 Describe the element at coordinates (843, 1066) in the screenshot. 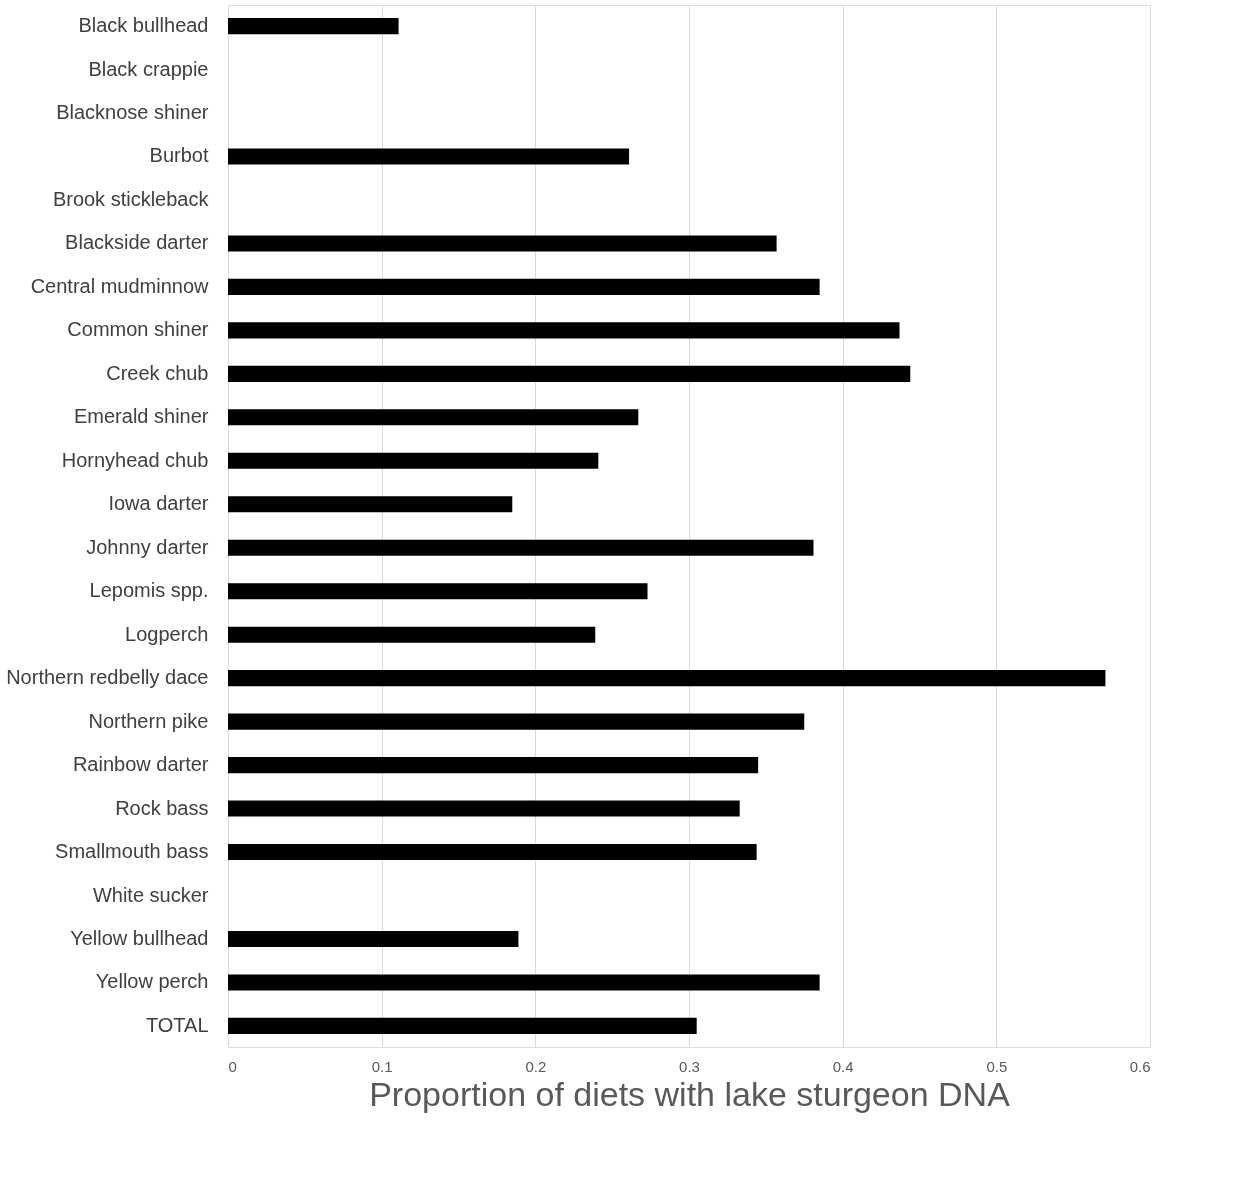

I see `x-tick-label: 0.4` at that location.